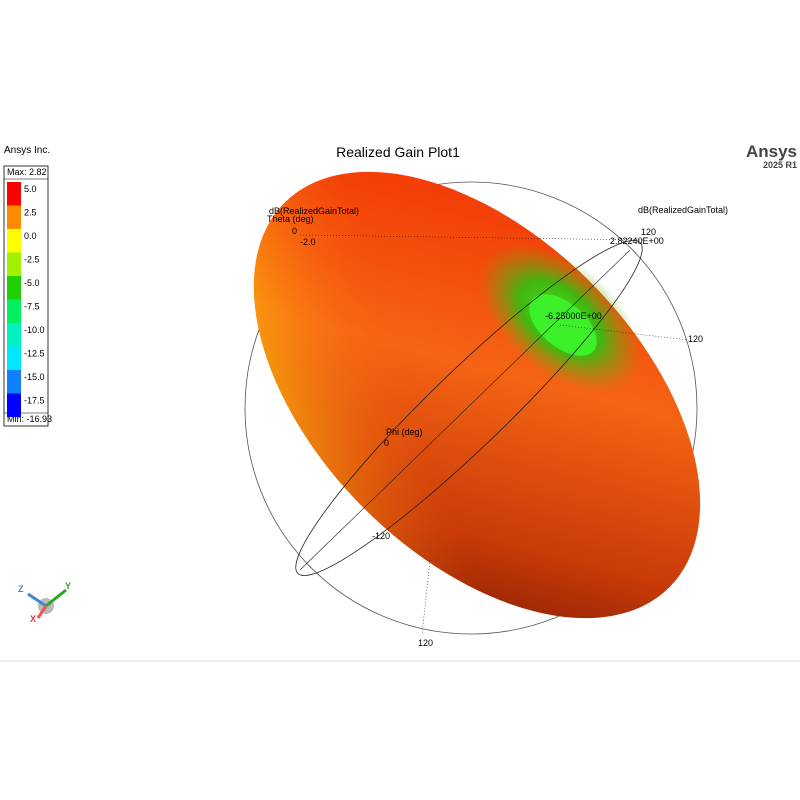 The image size is (800, 800). I want to click on max-value: 2.82240E+00, so click(637, 241).